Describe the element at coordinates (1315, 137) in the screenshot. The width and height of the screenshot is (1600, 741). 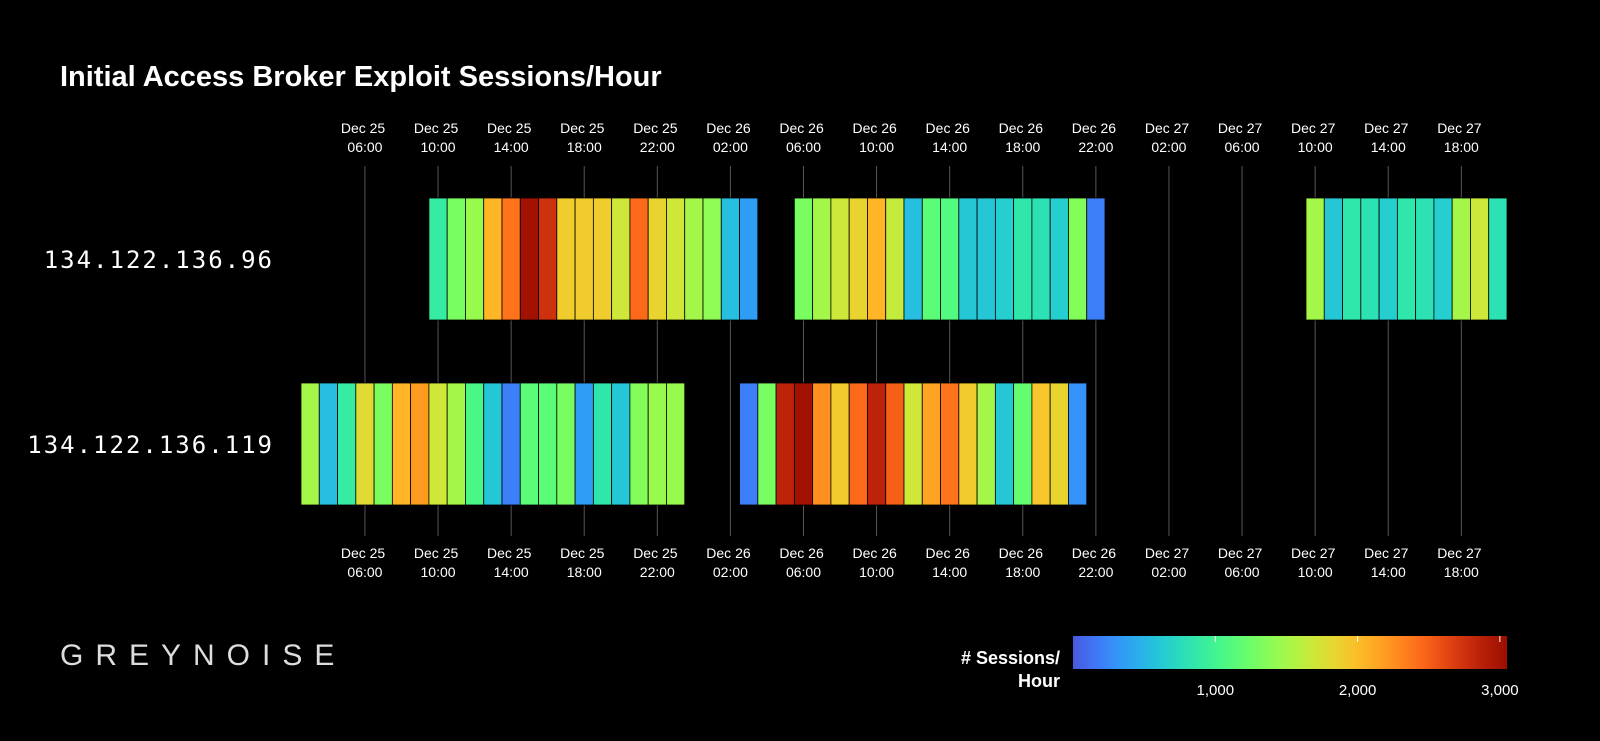
I see `x-tick-label-top: Dec 27 10:00` at that location.